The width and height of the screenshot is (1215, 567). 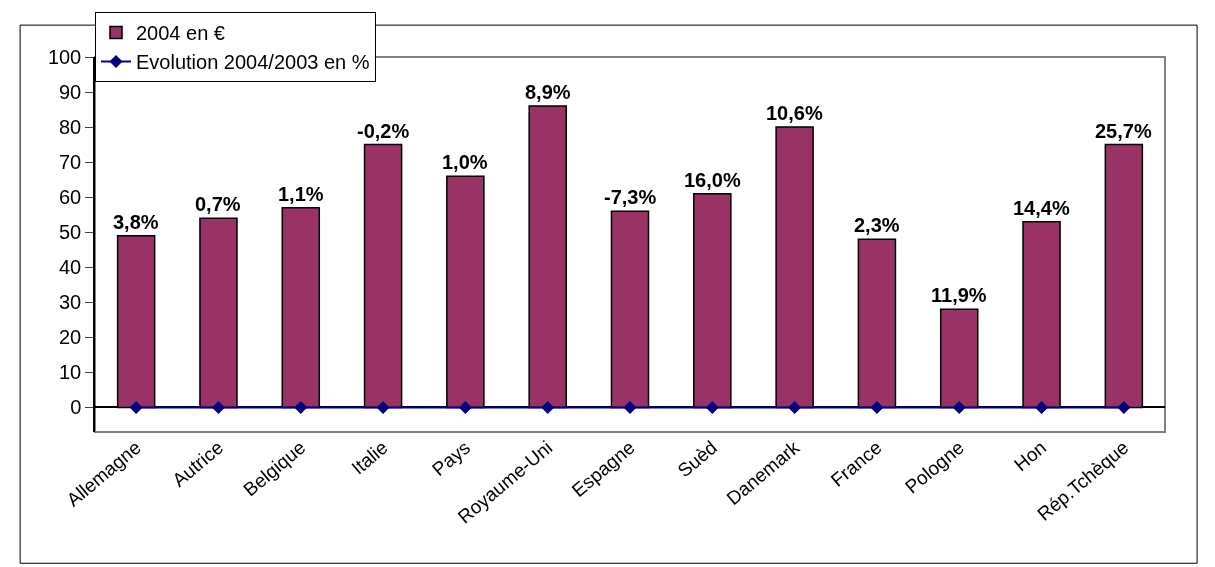 What do you see at coordinates (180, 33) in the screenshot?
I see `legend-label: 2004 en €` at bounding box center [180, 33].